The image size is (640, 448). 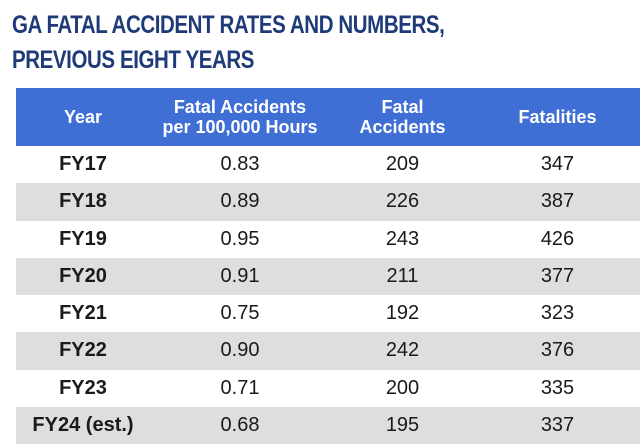 I want to click on accidents-cell: 192, so click(x=402, y=313).